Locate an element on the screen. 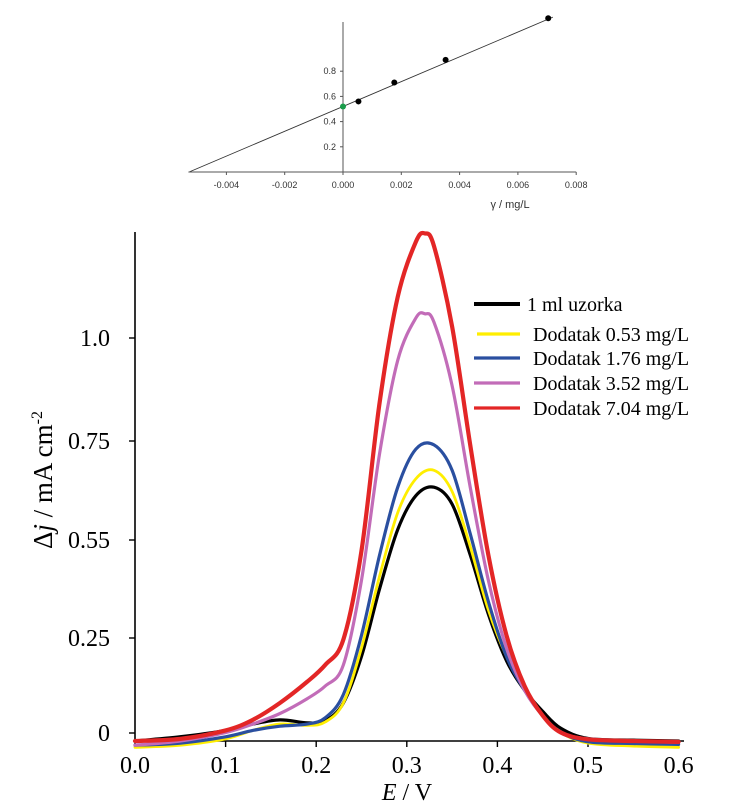 This screenshot has height=809, width=735. main-y-tick-label: 0 is located at coordinates (104, 734).